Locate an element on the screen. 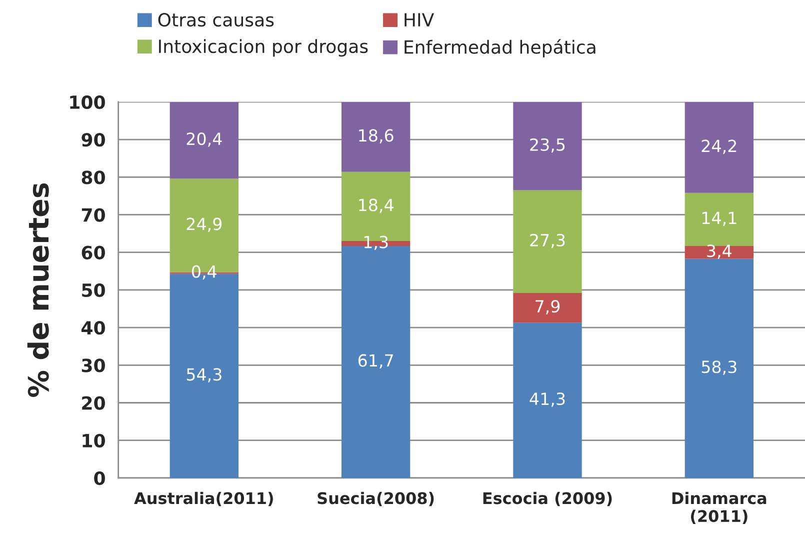 This screenshot has width=805, height=545. y-tick-label: 50 is located at coordinates (93, 290).